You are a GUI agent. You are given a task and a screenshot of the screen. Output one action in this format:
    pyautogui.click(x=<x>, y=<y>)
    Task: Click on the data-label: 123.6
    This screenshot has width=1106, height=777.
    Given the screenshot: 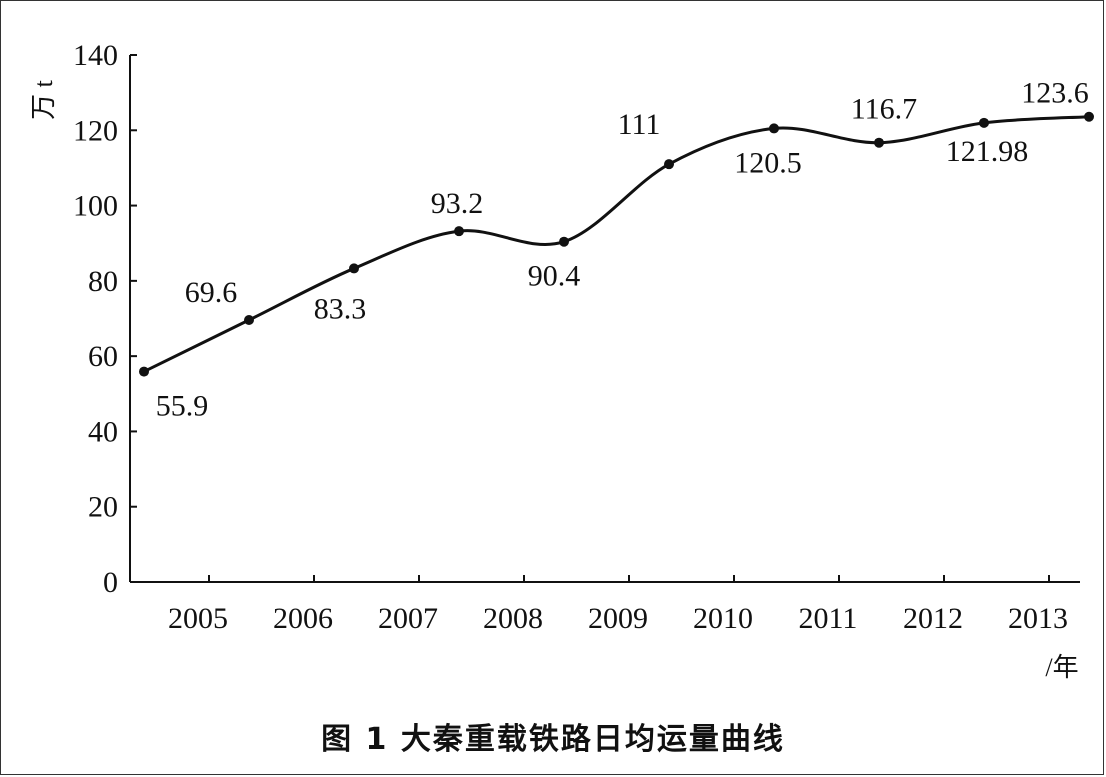 What is the action you would take?
    pyautogui.click(x=1055, y=93)
    